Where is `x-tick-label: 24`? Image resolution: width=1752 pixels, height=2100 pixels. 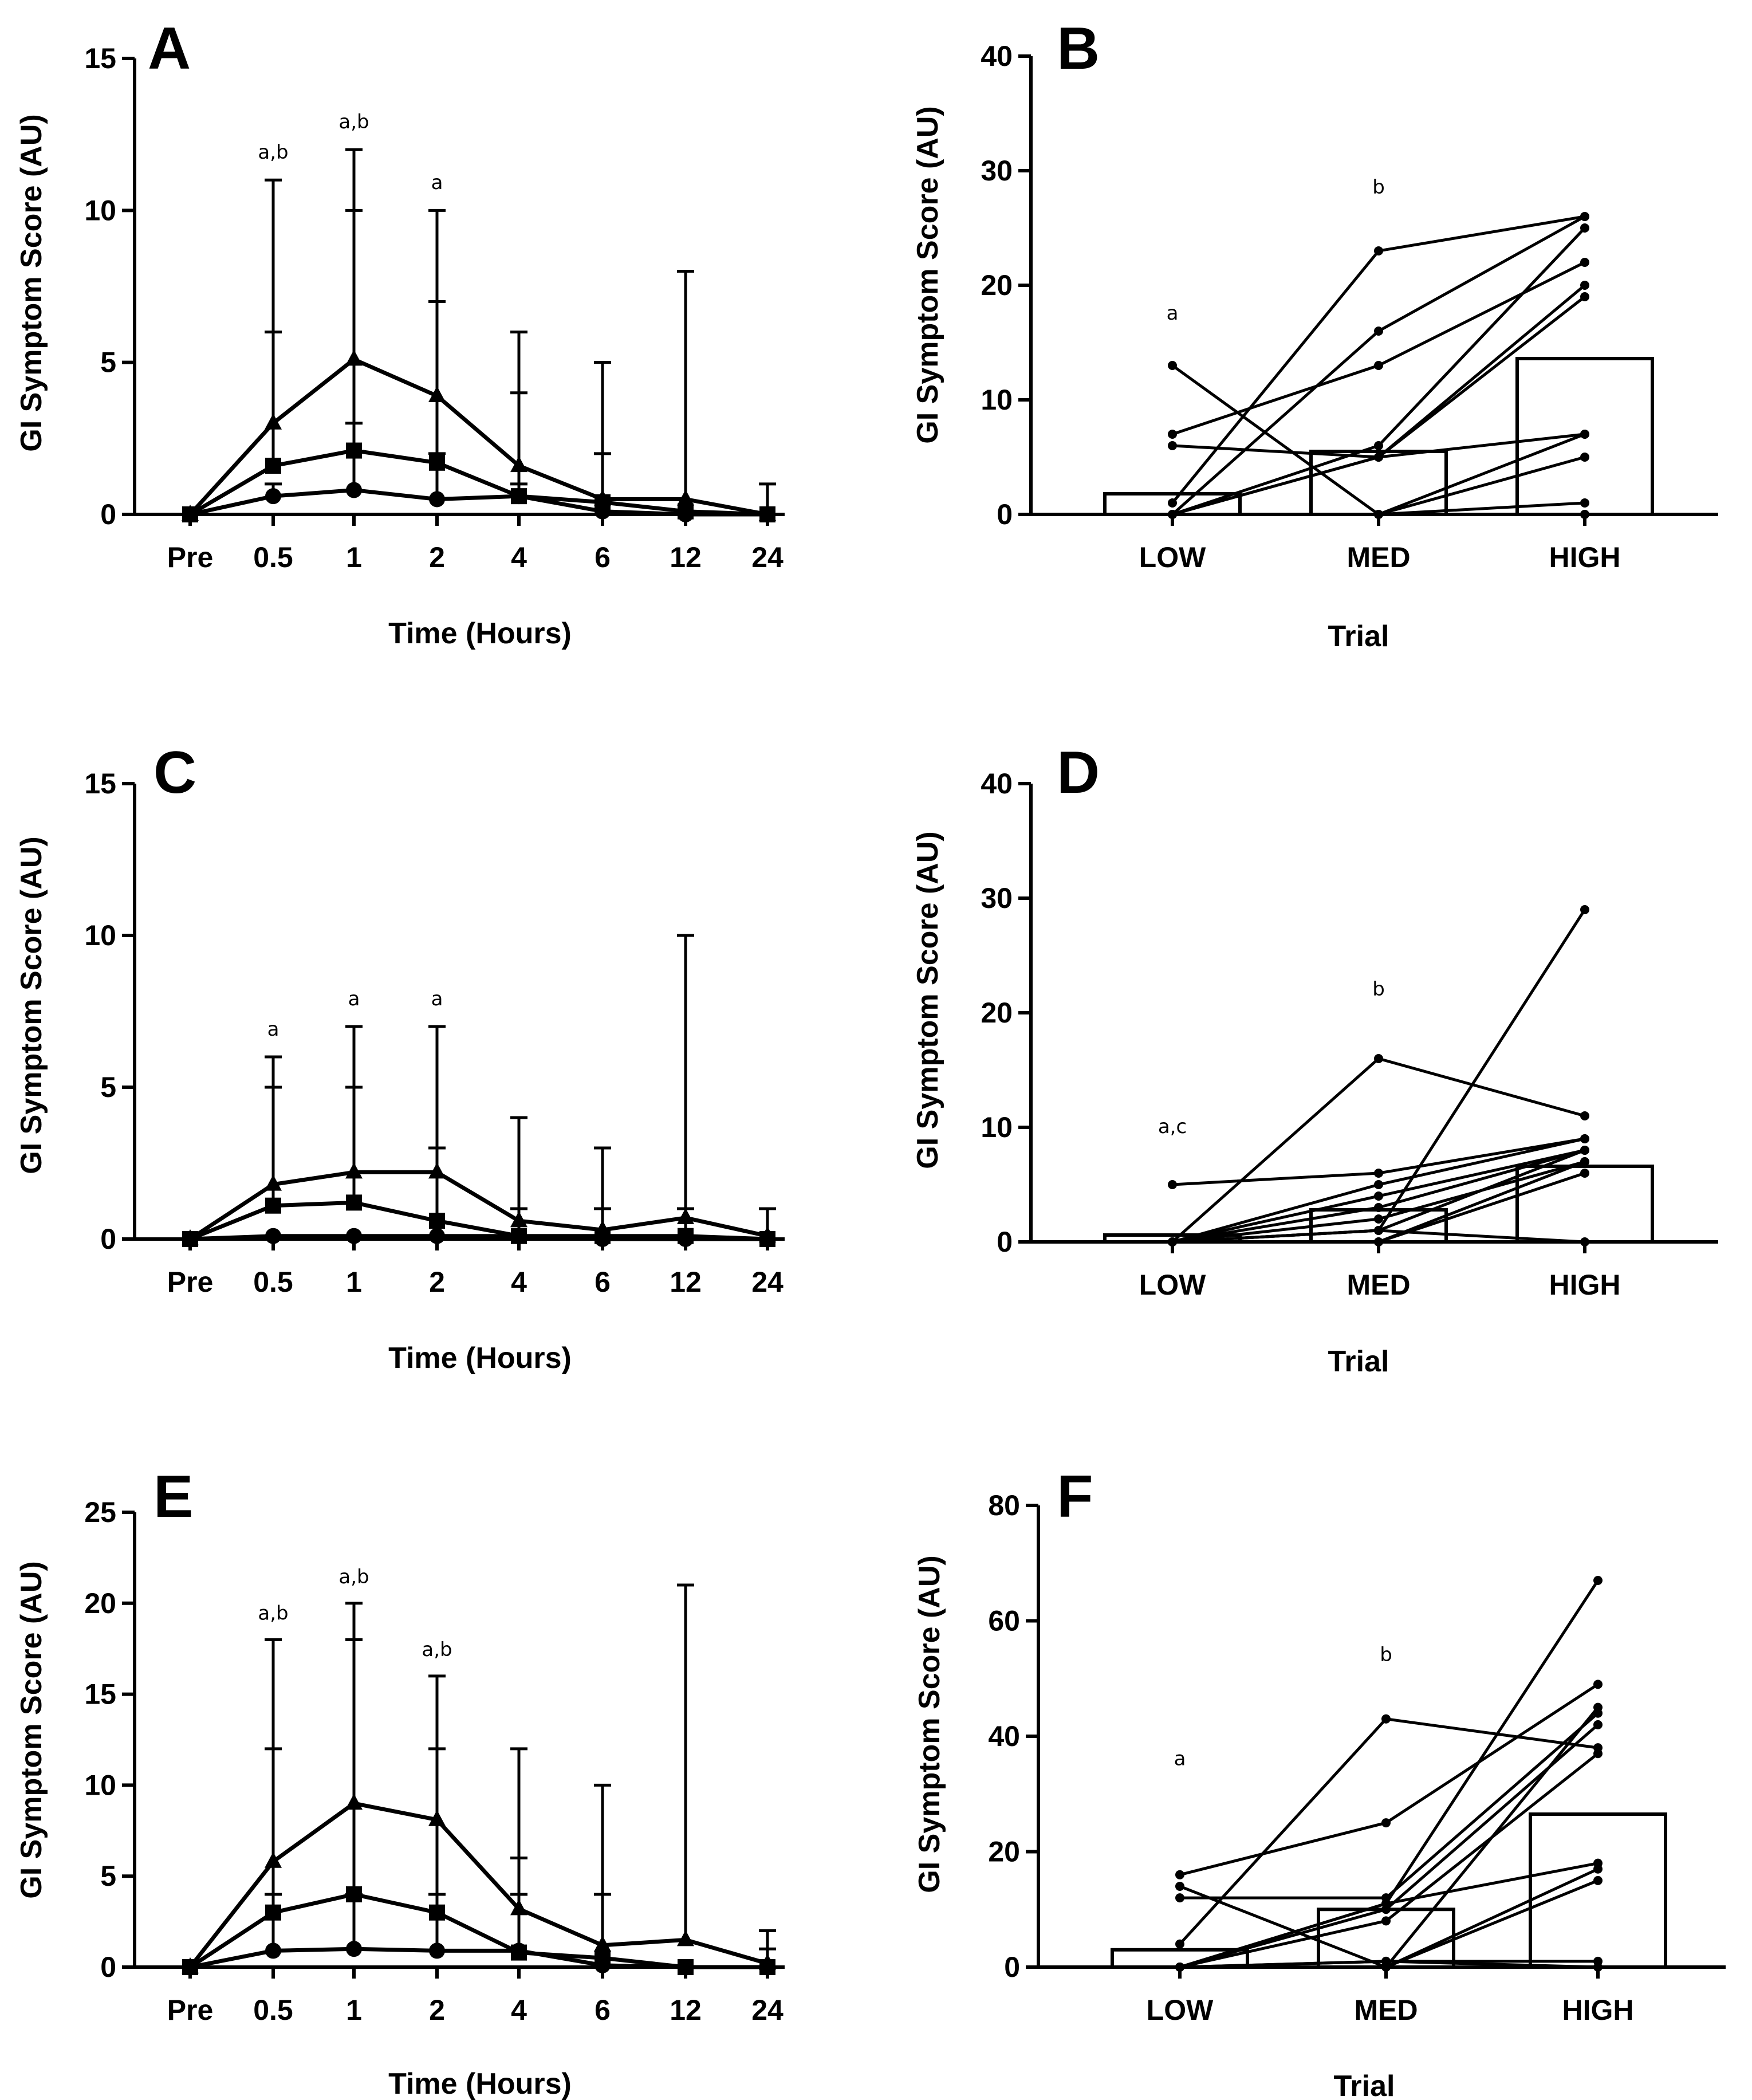 x-tick-label: 24 is located at coordinates (767, 2010).